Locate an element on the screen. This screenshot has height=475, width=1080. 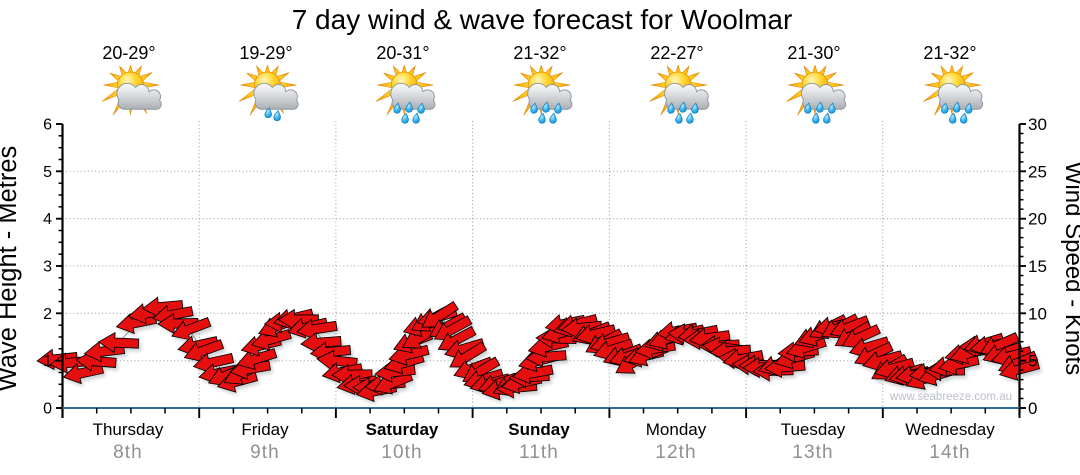
svg-text: 12th is located at coordinates (675, 452).